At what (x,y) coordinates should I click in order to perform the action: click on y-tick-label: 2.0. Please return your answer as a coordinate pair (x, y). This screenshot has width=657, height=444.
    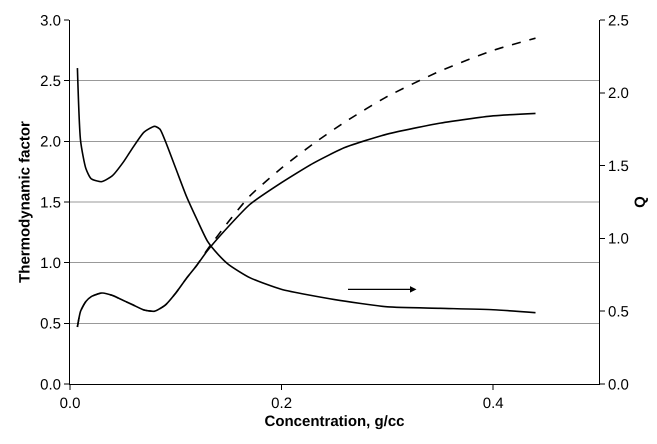
    Looking at the image, I should click on (50, 142).